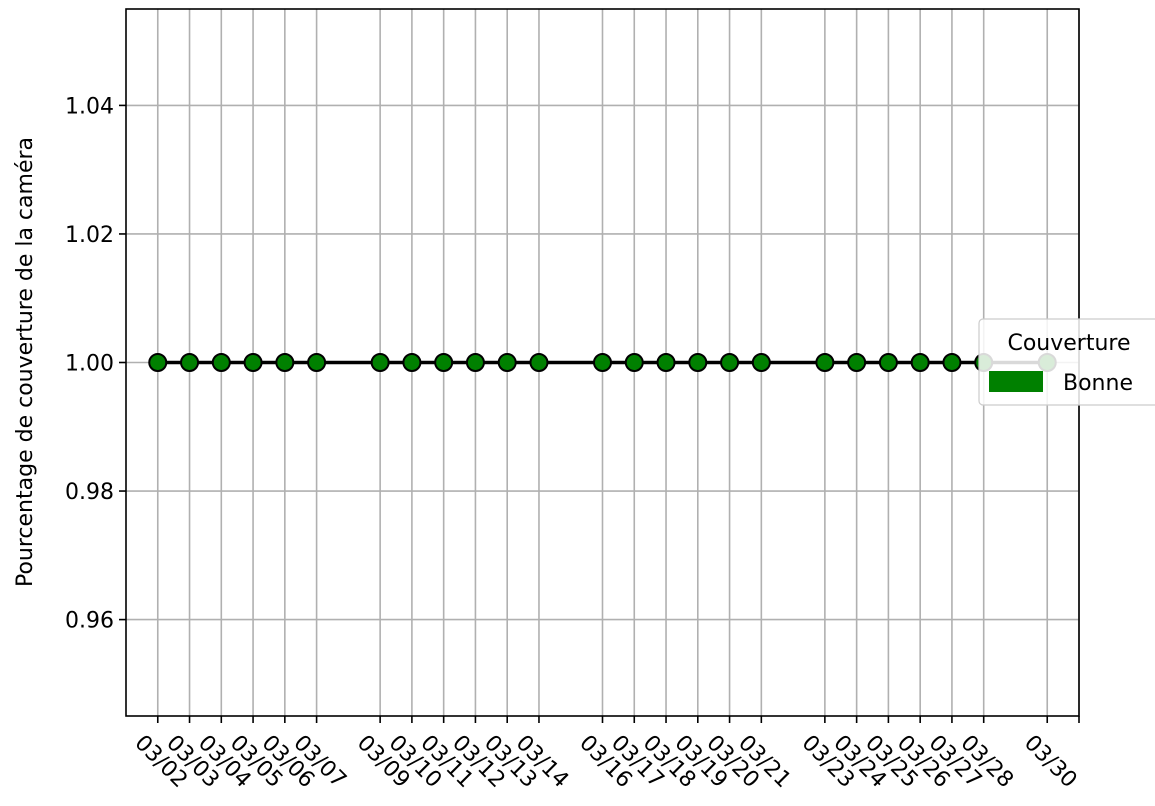 The width and height of the screenshot is (1155, 806). Describe the element at coordinates (1068, 343) in the screenshot. I see `legend-title: Couverture` at that location.